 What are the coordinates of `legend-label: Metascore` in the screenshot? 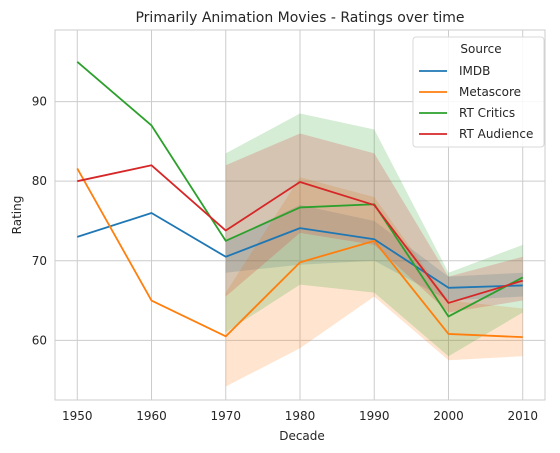 It's located at (490, 92).